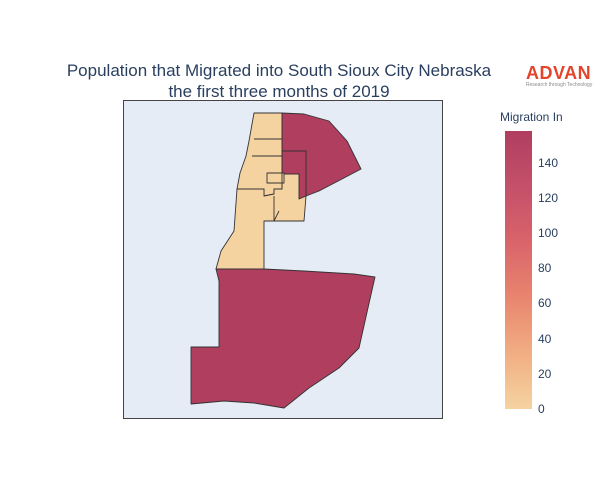 The height and width of the screenshot is (500, 600). Describe the element at coordinates (559, 85) in the screenshot. I see `logo-tagline: Research through Technology` at that location.